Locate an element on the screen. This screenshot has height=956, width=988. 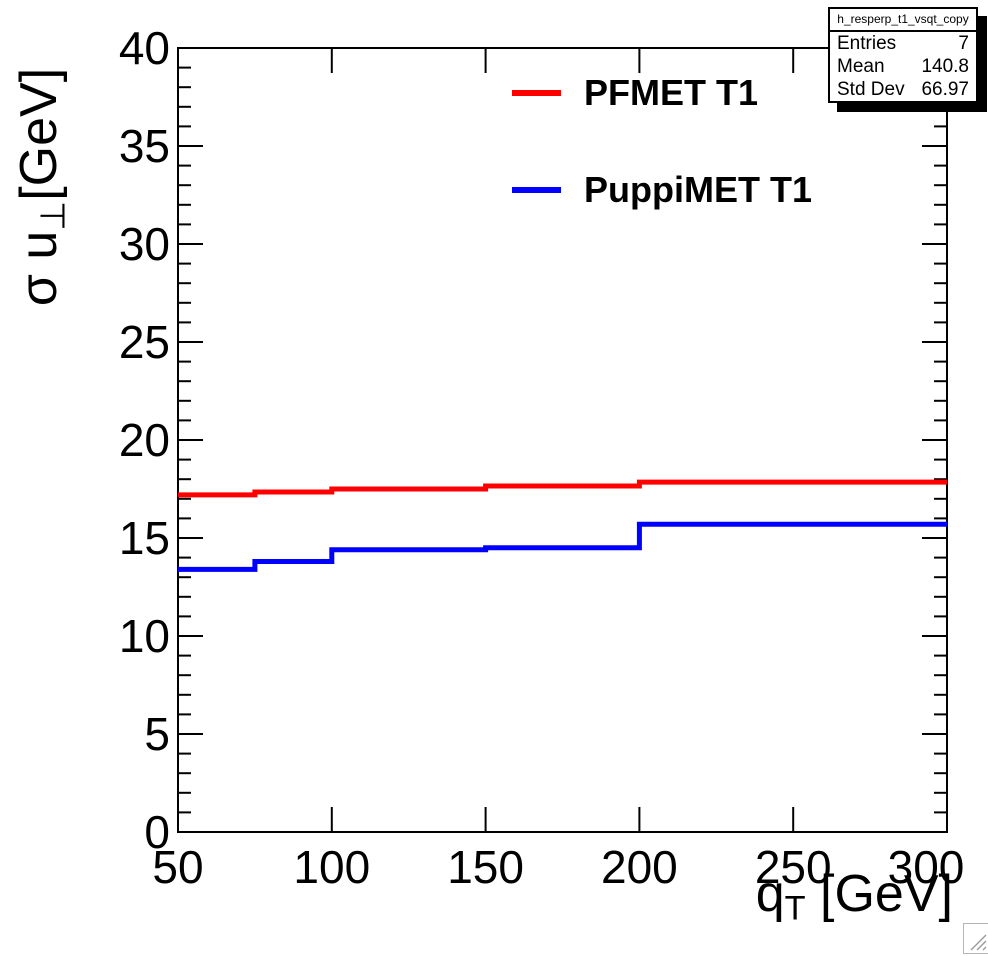
legend: PFMET T1 PuppiMET T1 is located at coordinates (662, 141).